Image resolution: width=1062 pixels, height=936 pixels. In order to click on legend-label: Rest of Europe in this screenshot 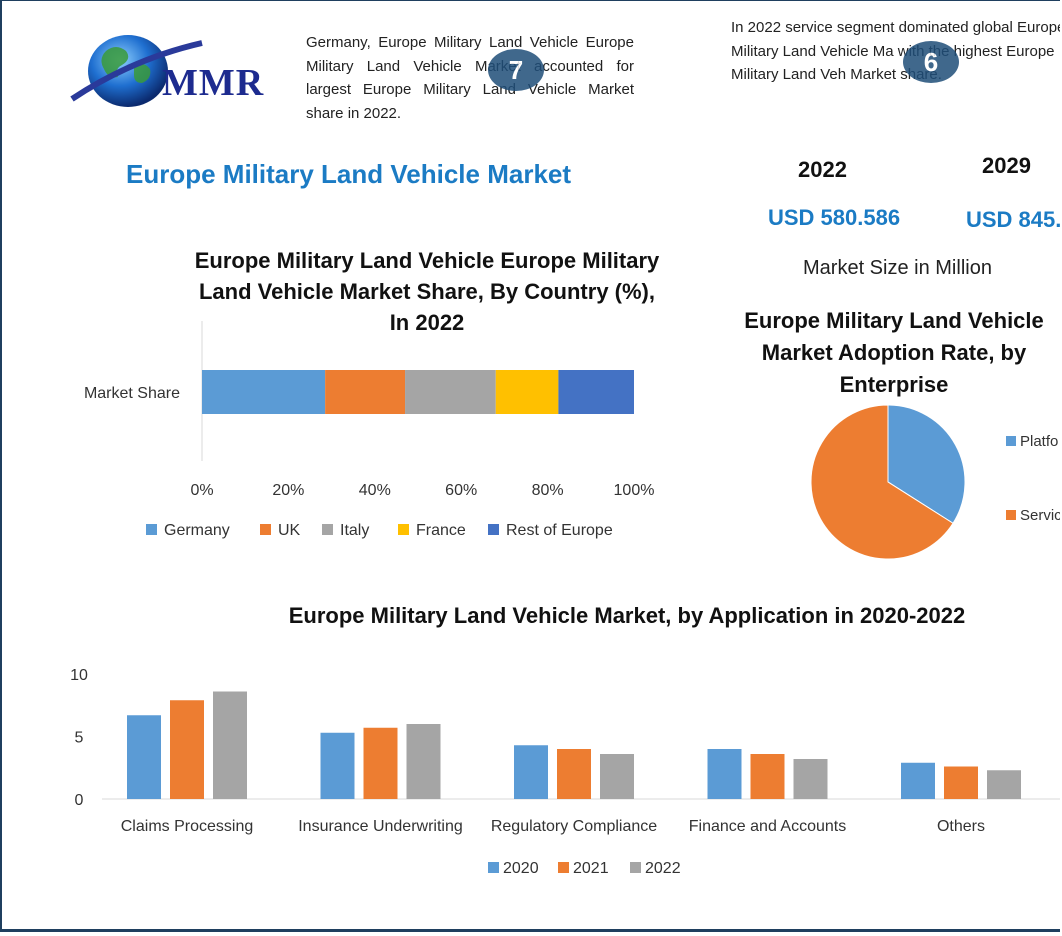, I will do `click(559, 530)`.